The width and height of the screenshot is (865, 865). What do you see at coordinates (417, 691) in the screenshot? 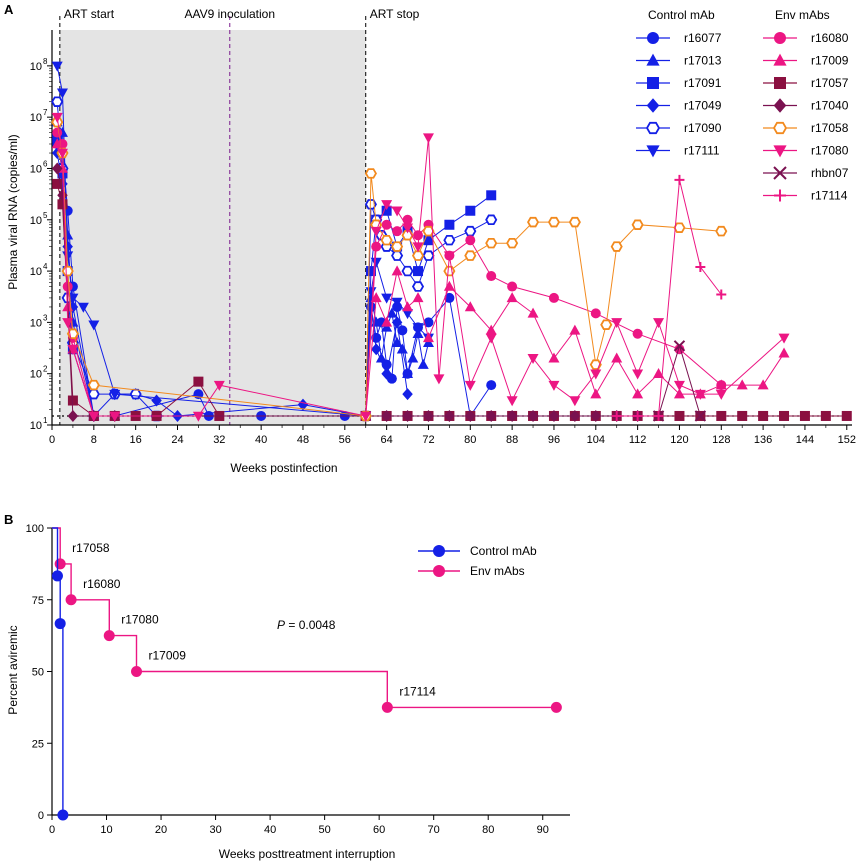
I see `annotation-label: r17114` at bounding box center [417, 691].